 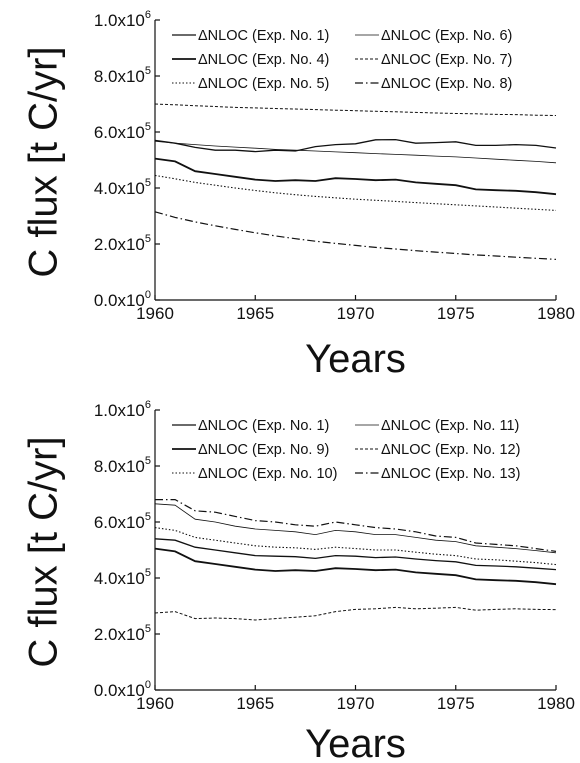 What do you see at coordinates (446, 60) in the screenshot?
I see `legend-label: ΔNLOC (Exp. No. 7)` at bounding box center [446, 60].